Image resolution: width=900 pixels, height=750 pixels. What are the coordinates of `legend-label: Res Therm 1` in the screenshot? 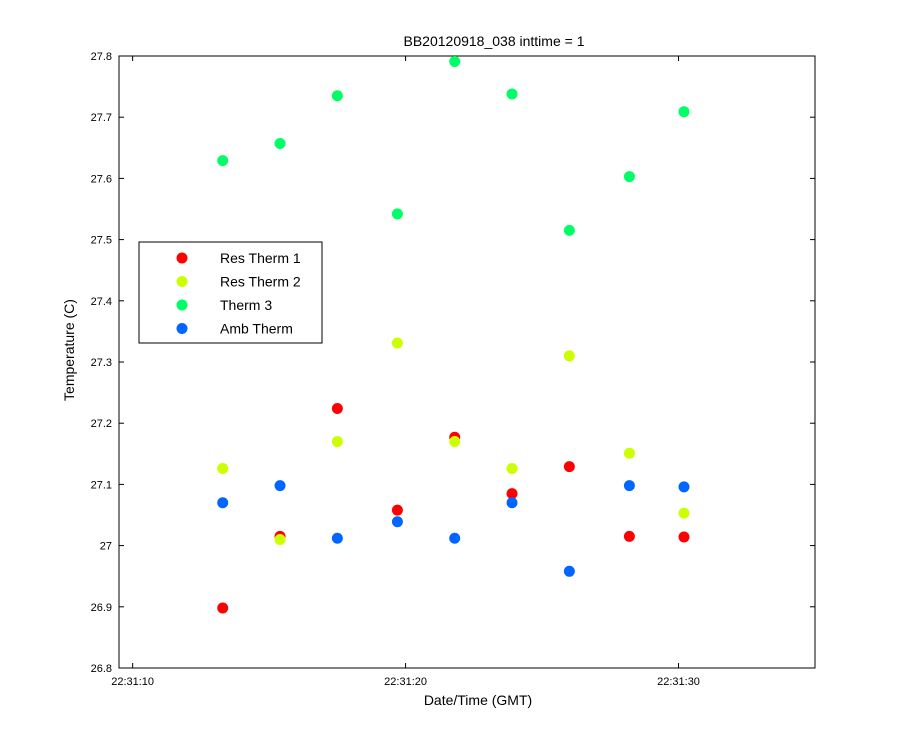 It's located at (260, 258).